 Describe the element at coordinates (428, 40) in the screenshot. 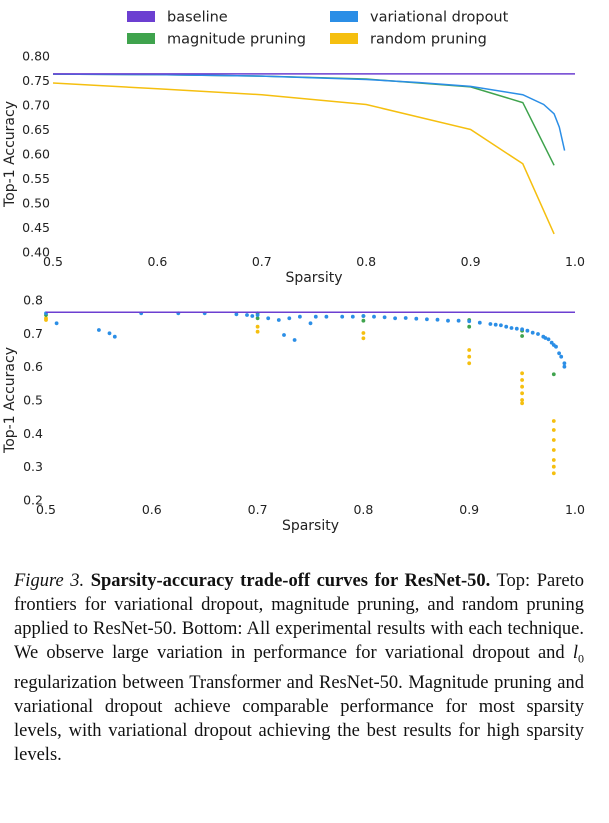

I see `legend-label-random-pruning: random pruning` at that location.